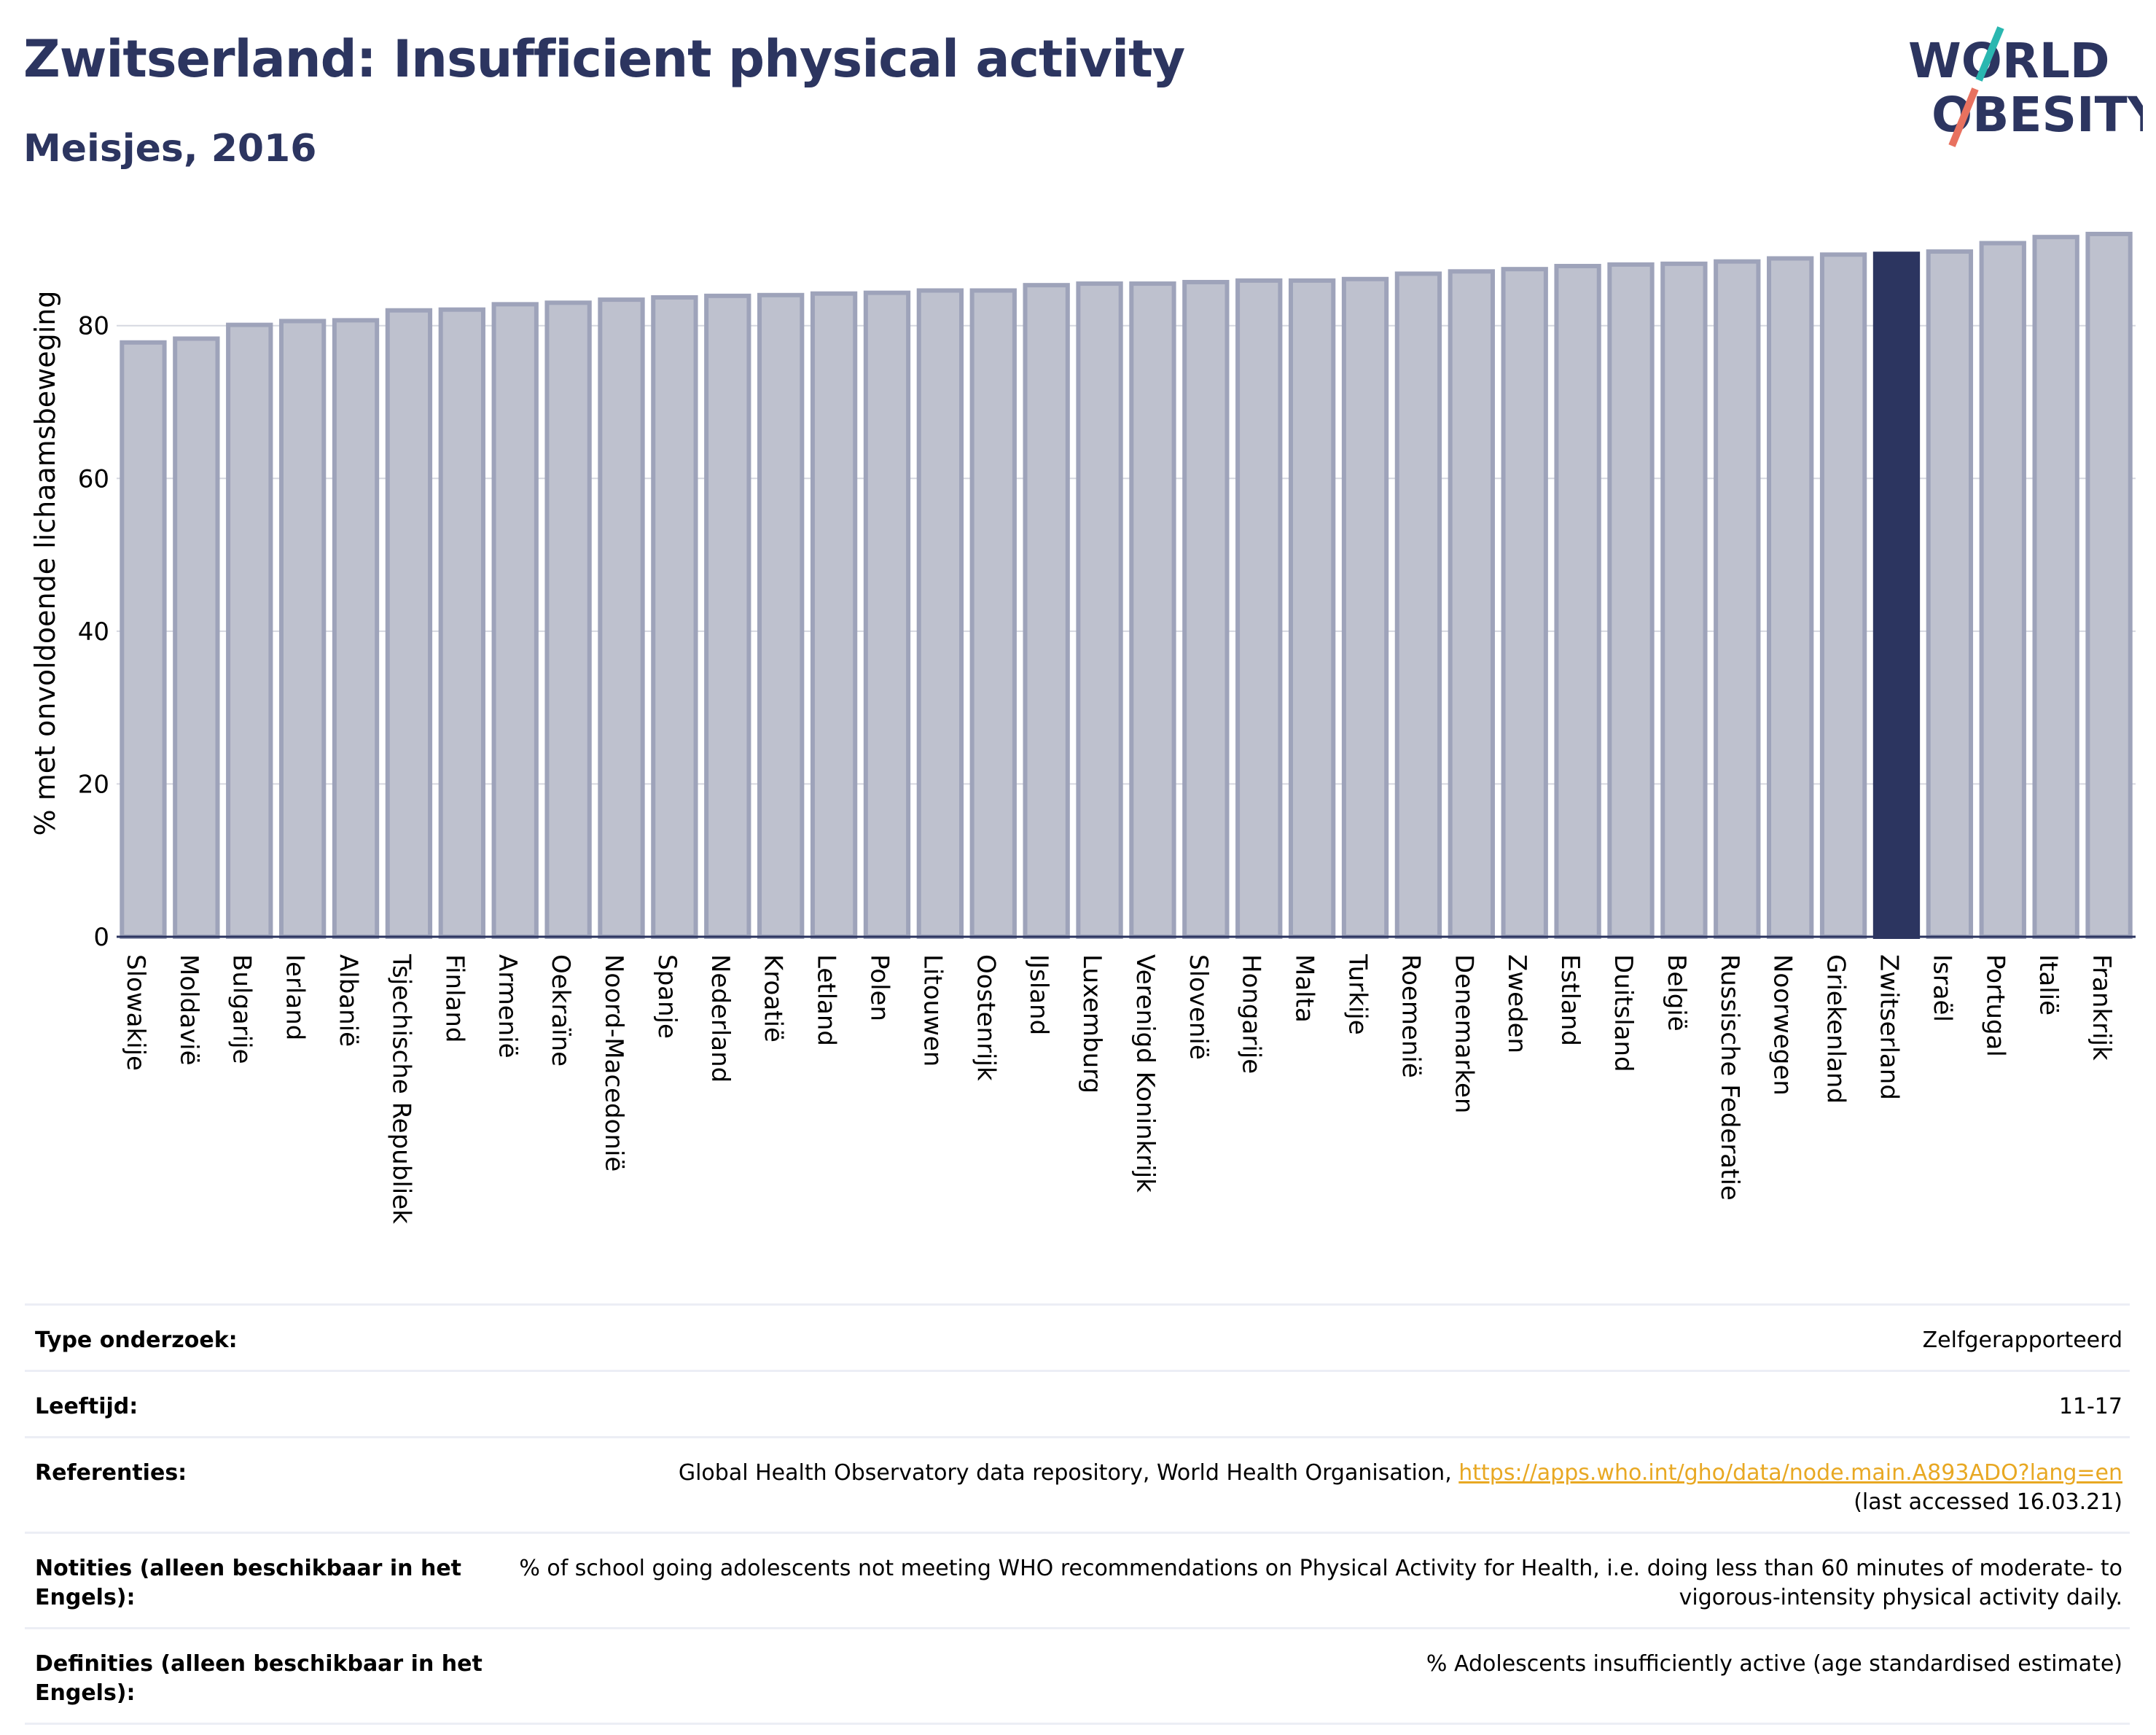  Describe the element at coordinates (879, 987) in the screenshot. I see `x-tick-label: Polen` at that location.